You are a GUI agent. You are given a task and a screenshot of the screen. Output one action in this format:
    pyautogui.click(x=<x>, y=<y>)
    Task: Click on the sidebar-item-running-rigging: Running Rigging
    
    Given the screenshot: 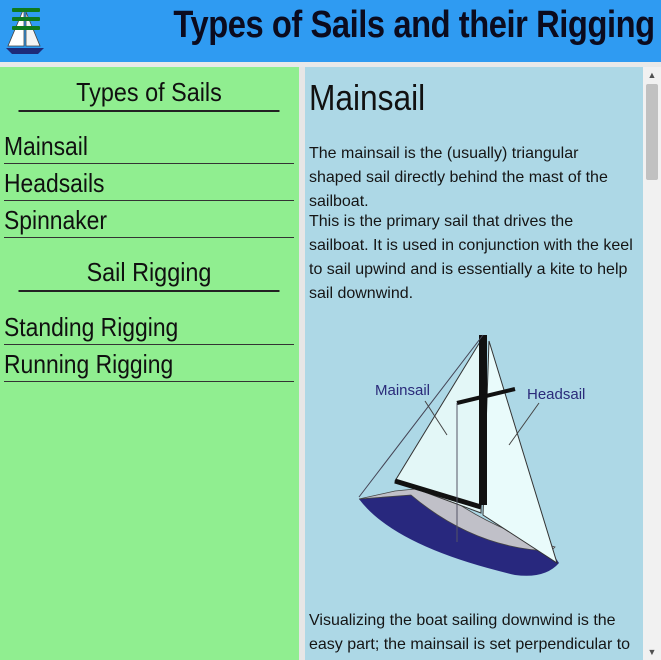 What is the action you would take?
    pyautogui.click(x=149, y=364)
    